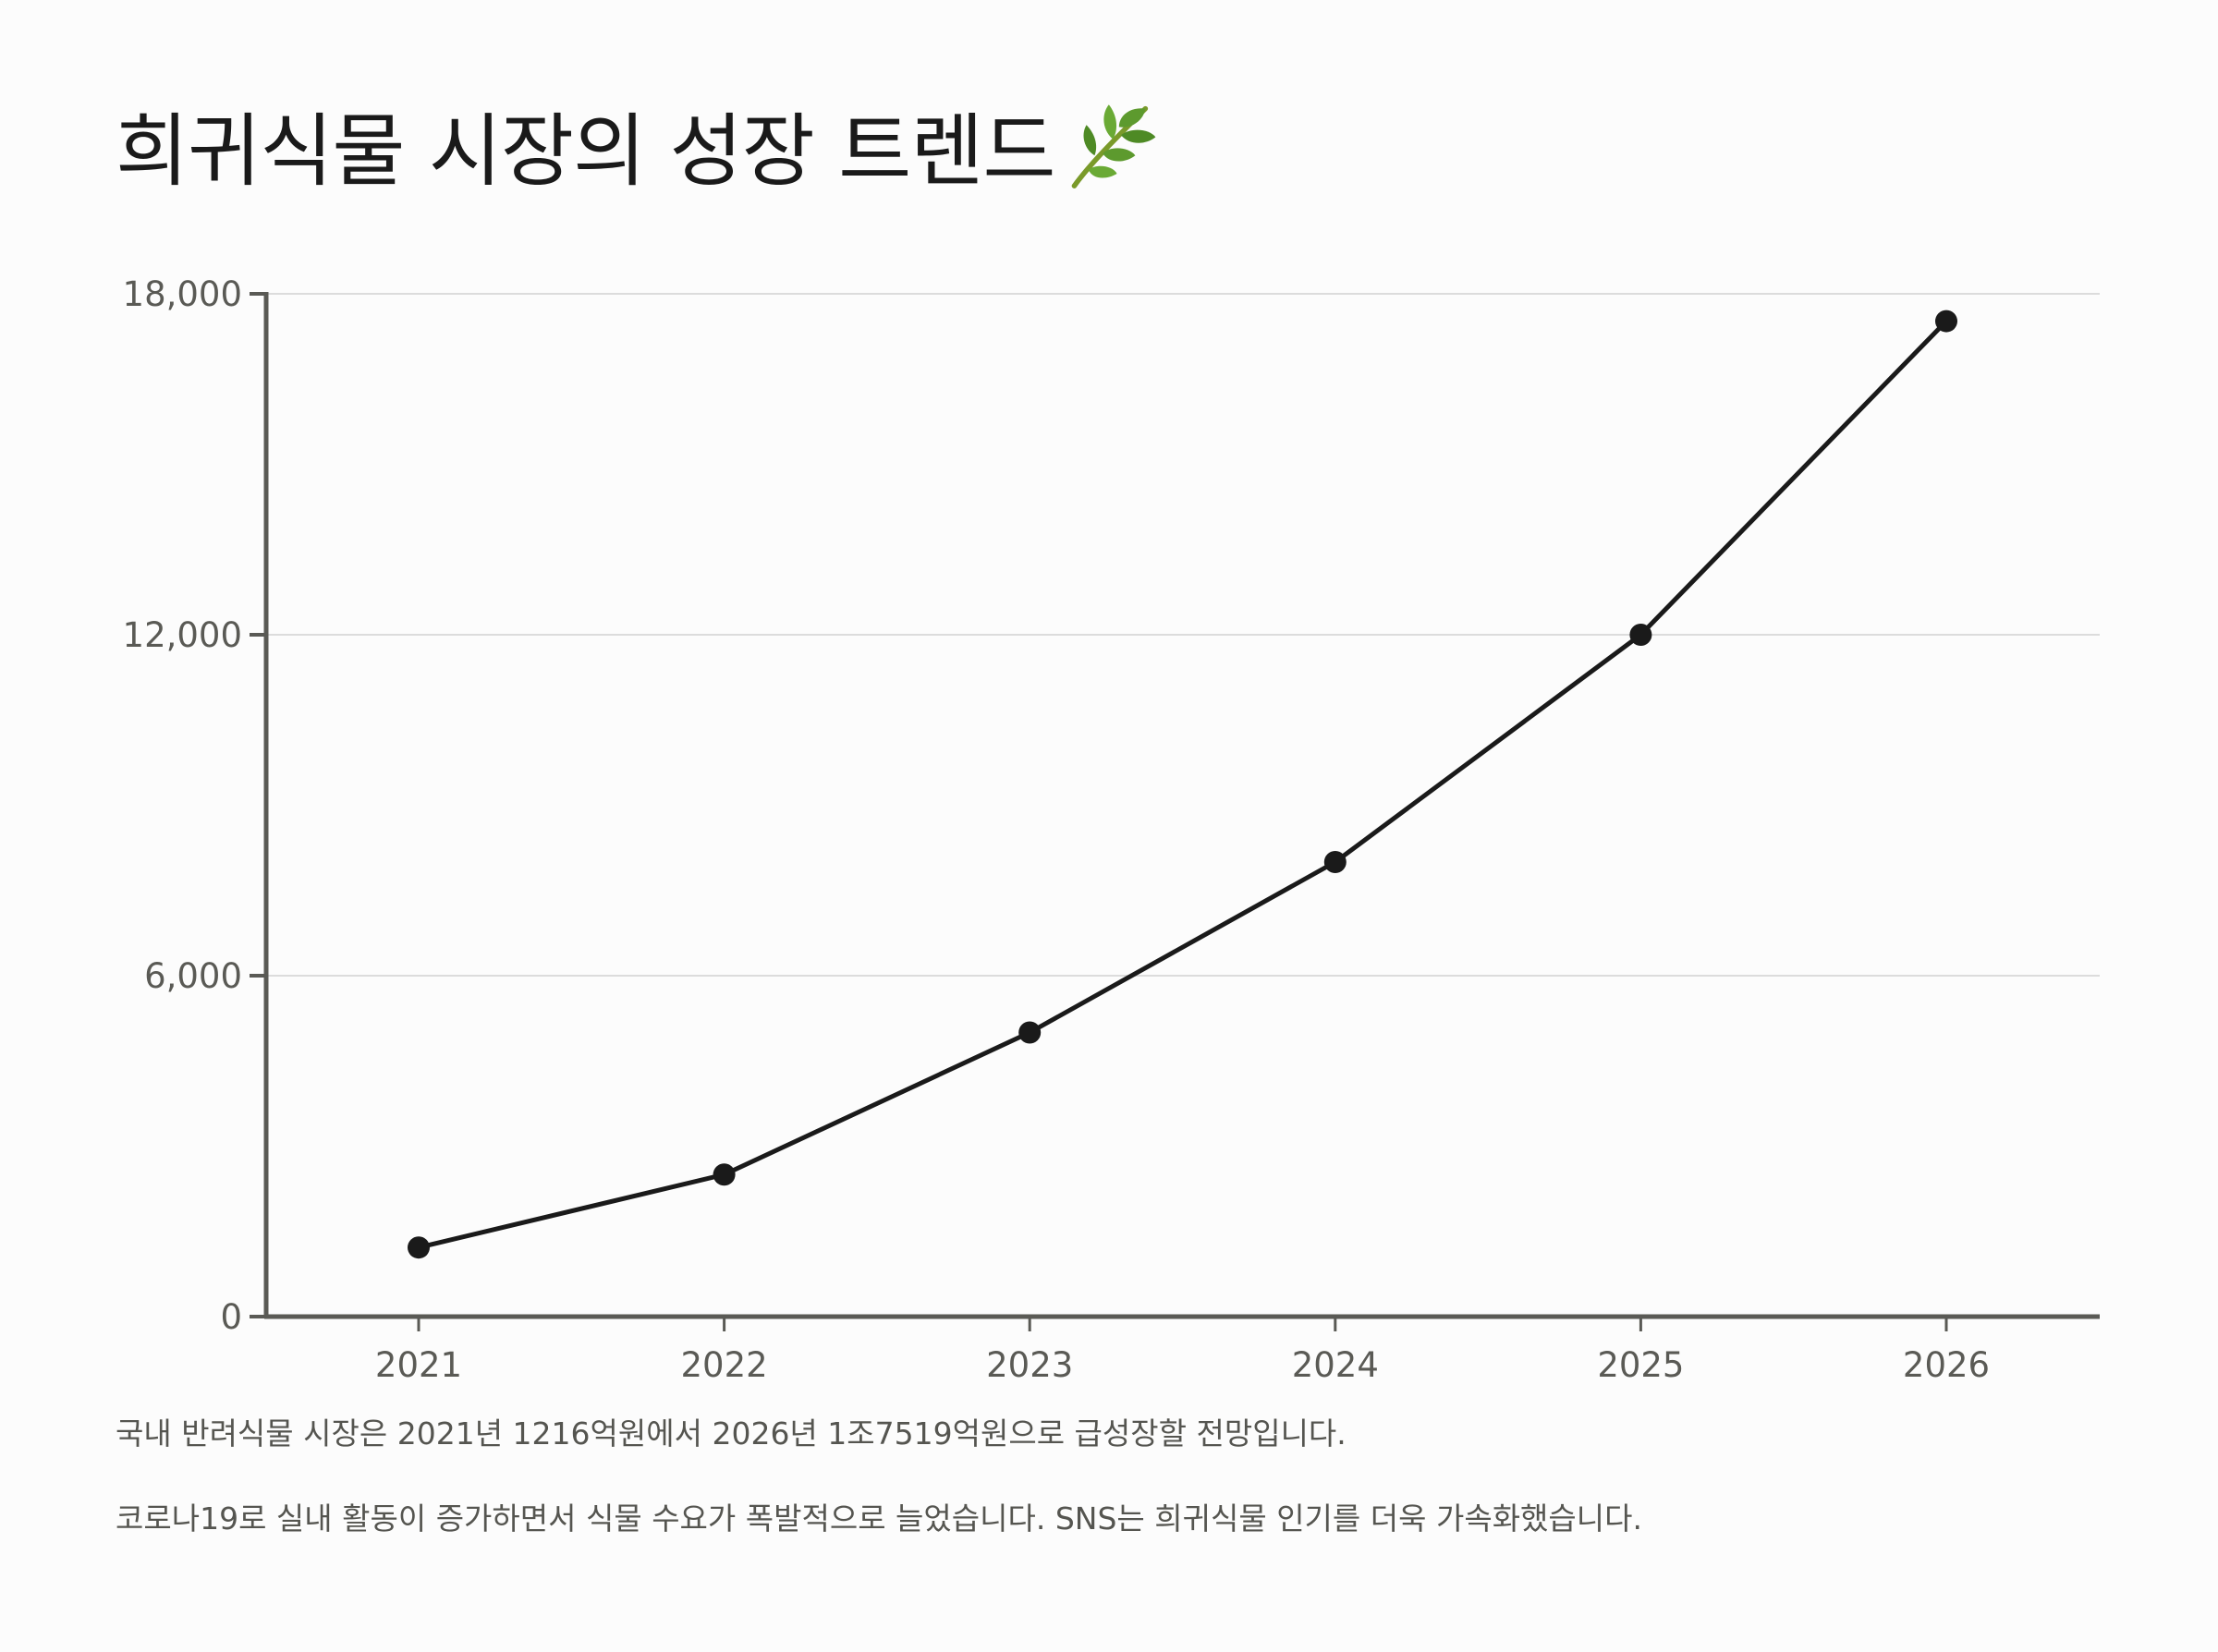  What do you see at coordinates (193, 976) in the screenshot?
I see `y-tick-label: 6,000` at bounding box center [193, 976].